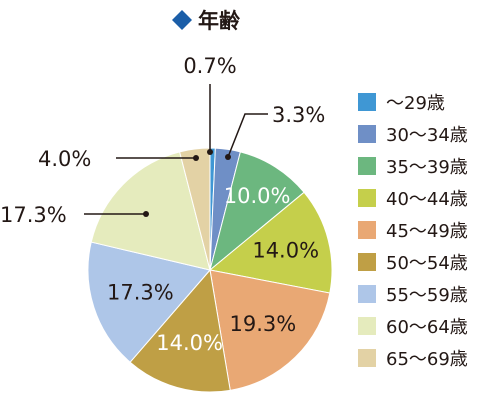 The width and height of the screenshot is (500, 414). I want to click on data-label-1: 0.7%, so click(209, 66).